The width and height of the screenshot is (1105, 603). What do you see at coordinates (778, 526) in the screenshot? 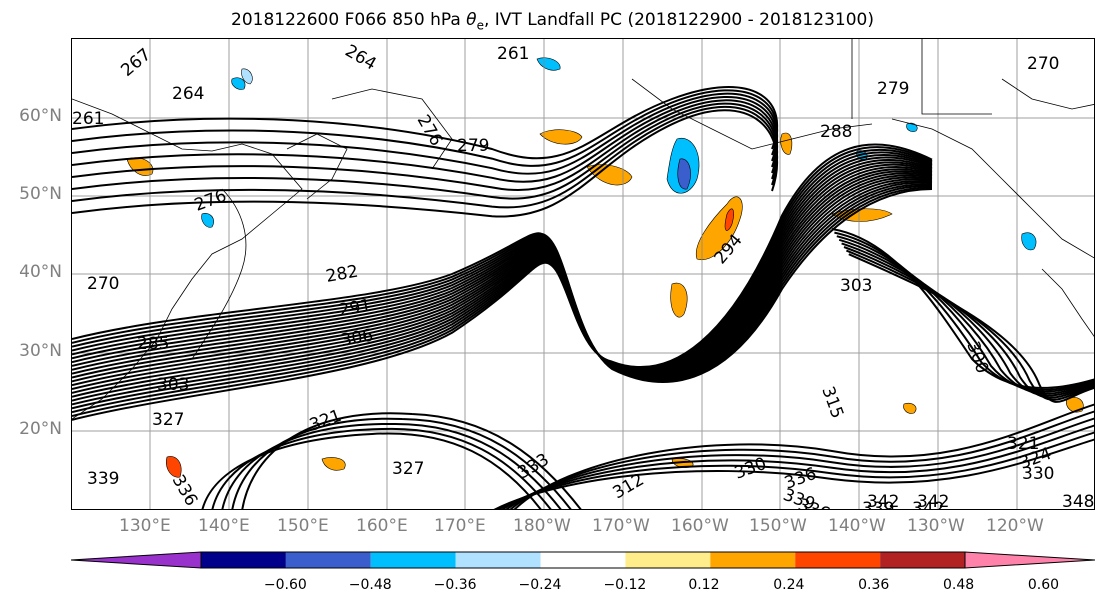
I see `lon-label: 150°W` at bounding box center [778, 526].